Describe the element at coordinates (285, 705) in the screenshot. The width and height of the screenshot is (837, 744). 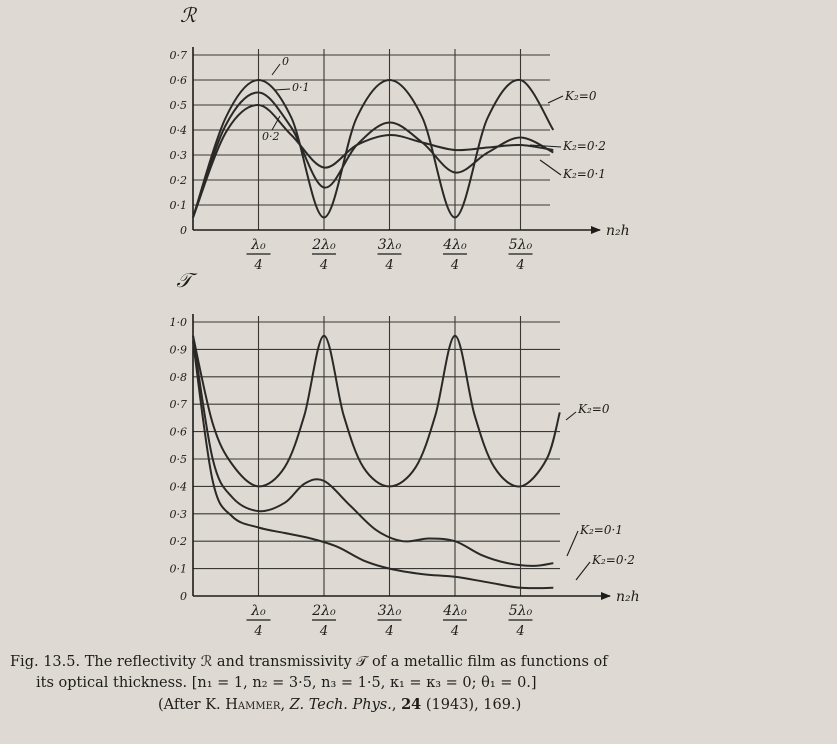
I see `caption-sep-1: ,` at that location.